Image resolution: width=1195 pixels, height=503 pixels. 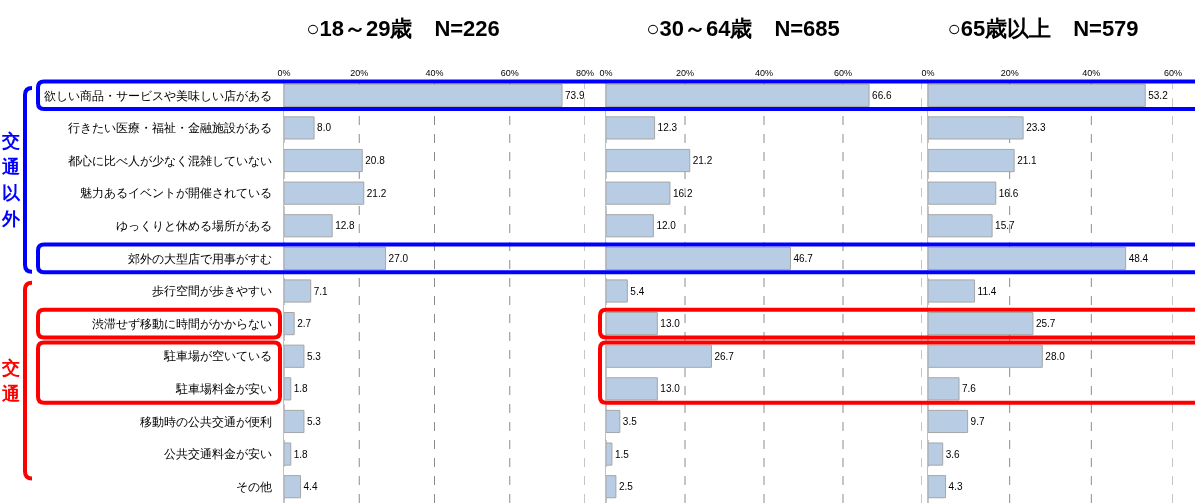 What do you see at coordinates (375, 161) in the screenshot?
I see `data-label: 20.8` at bounding box center [375, 161].